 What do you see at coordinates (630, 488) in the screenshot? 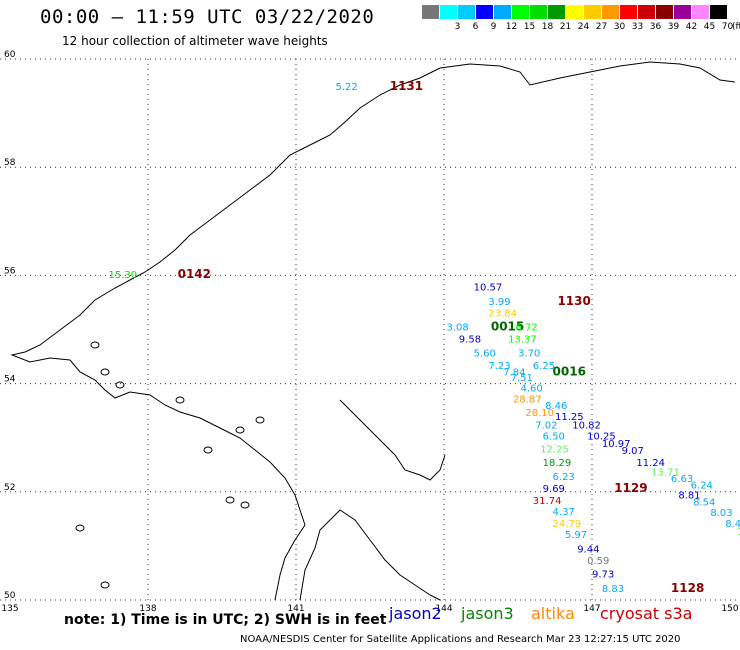
I see `pass-time-label: 1129` at bounding box center [630, 488].